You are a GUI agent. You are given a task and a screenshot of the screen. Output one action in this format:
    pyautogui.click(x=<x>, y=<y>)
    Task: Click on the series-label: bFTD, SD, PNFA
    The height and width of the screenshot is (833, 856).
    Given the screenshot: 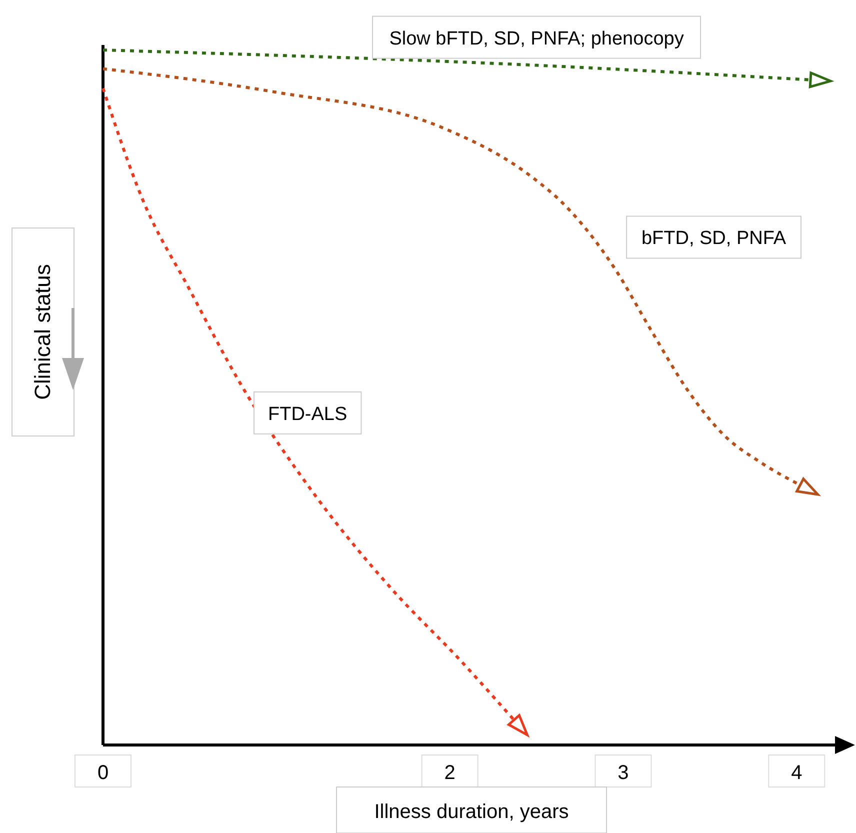 What is the action you would take?
    pyautogui.click(x=713, y=239)
    